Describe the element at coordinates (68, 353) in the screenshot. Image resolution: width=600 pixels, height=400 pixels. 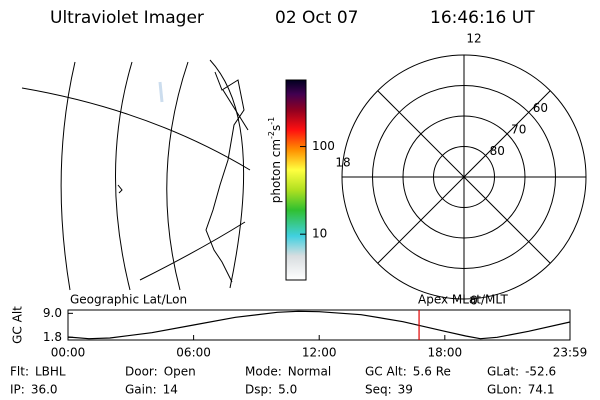
I see `x-tick-label: 00:00` at that location.